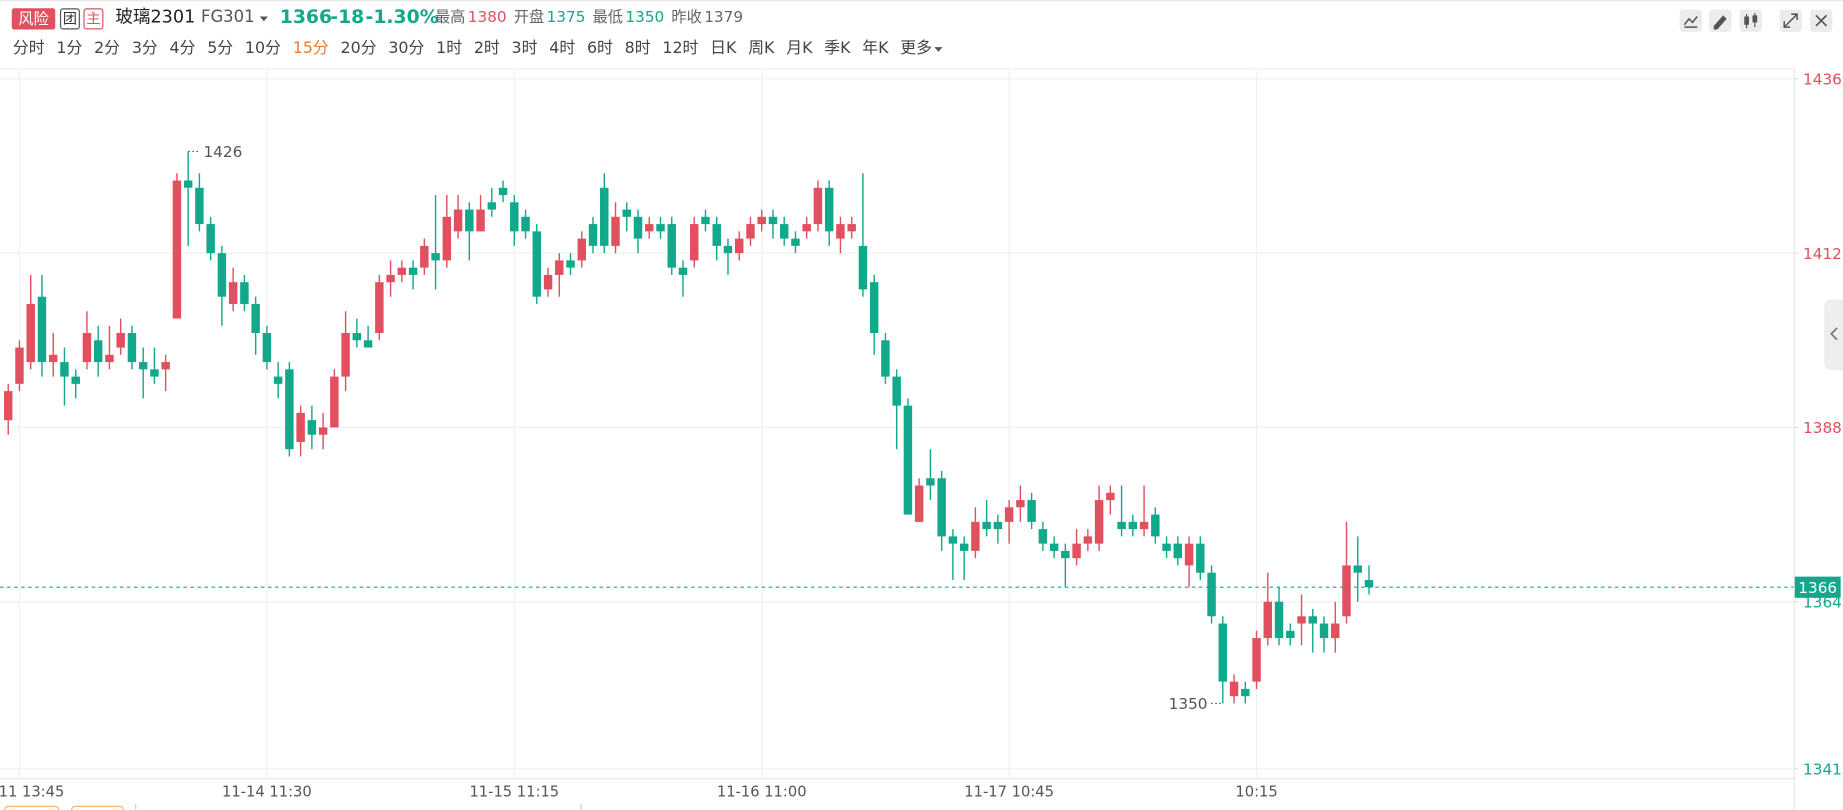 This screenshot has width=1843, height=810. What do you see at coordinates (1256, 791) in the screenshot?
I see `x-tick-label: 10:15` at bounding box center [1256, 791].